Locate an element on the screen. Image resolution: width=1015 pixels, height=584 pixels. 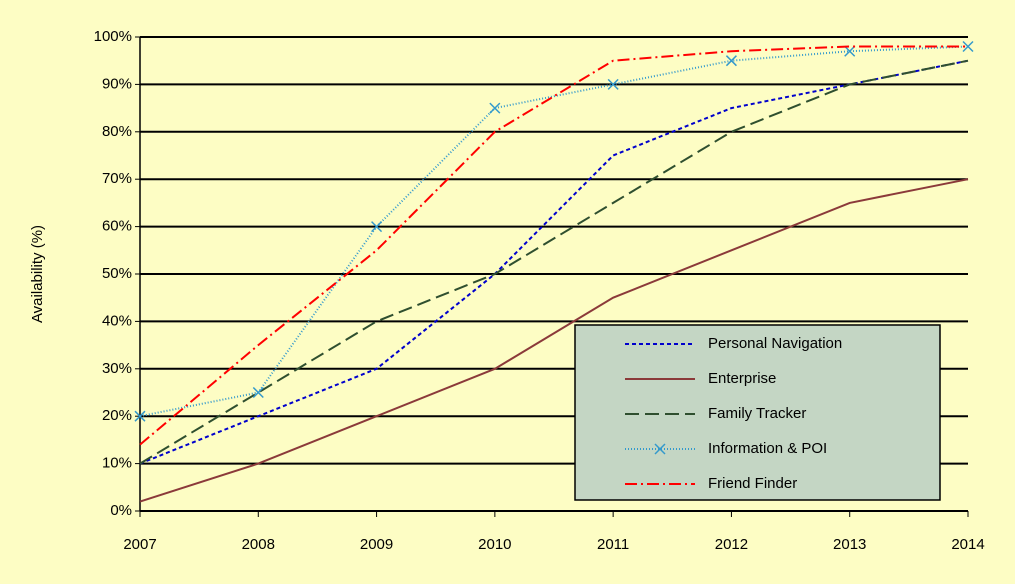
y-tick-label: 90% is located at coordinates (117, 83).